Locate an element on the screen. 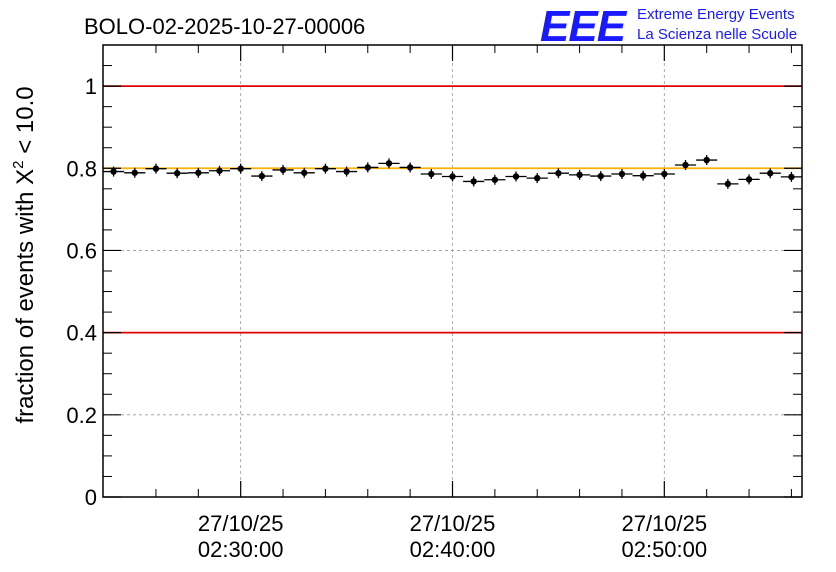 This screenshot has width=836, height=572. eee-logo-line1: Extreme Energy Events is located at coordinates (716, 14).